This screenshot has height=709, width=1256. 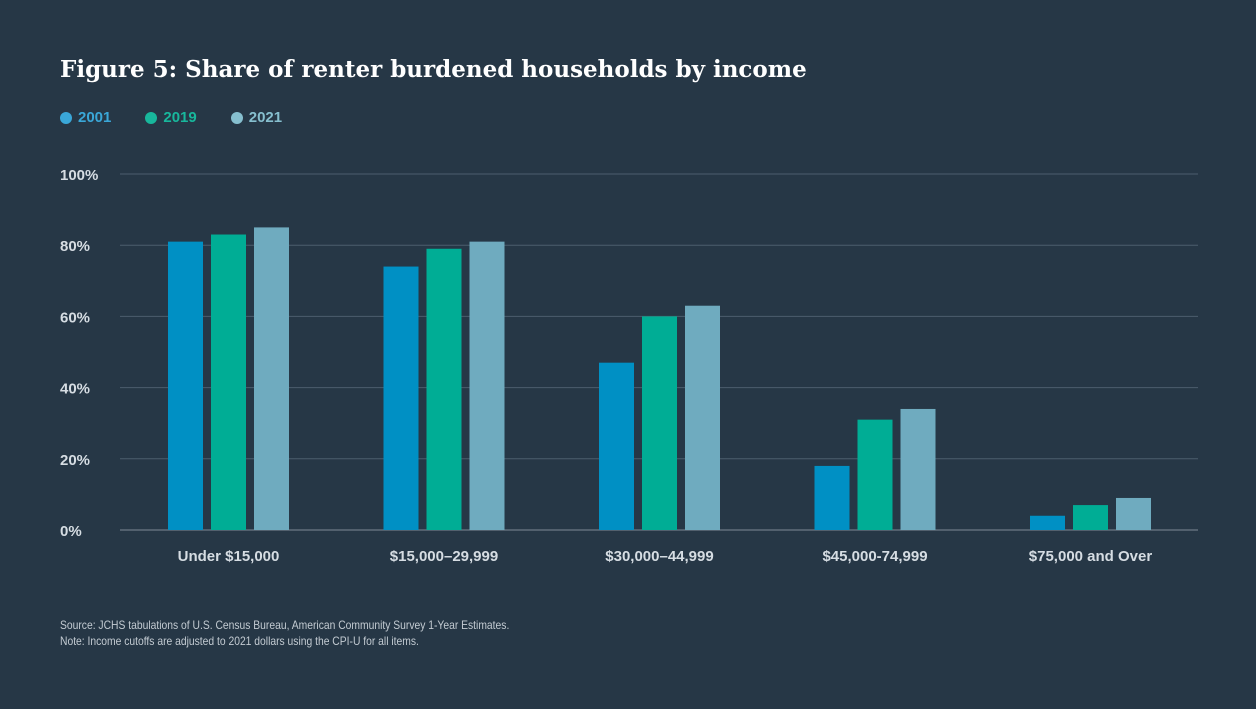 What do you see at coordinates (79, 175) in the screenshot?
I see `y-tick-label: 100%` at bounding box center [79, 175].